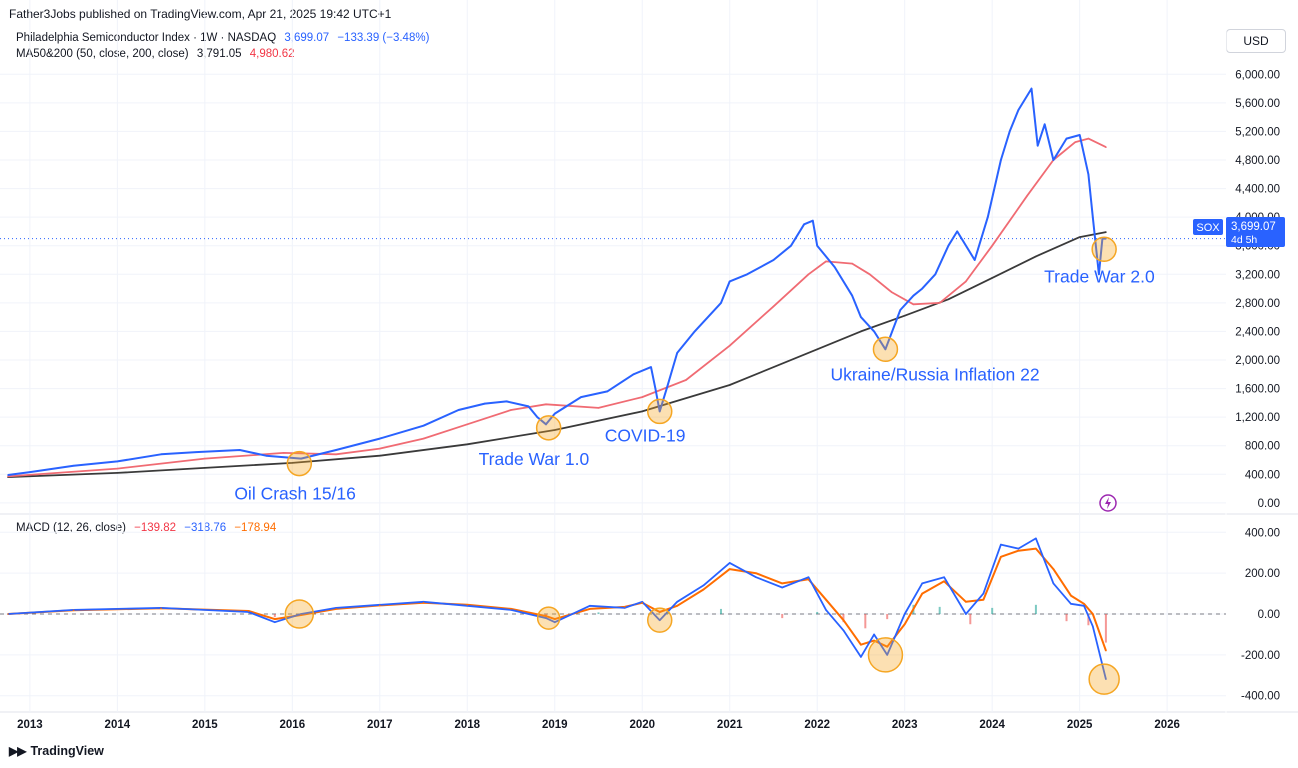 This screenshot has width=1298, height=768. Describe the element at coordinates (293, 725) in the screenshot. I see `x-tick-label: 2016` at that location.